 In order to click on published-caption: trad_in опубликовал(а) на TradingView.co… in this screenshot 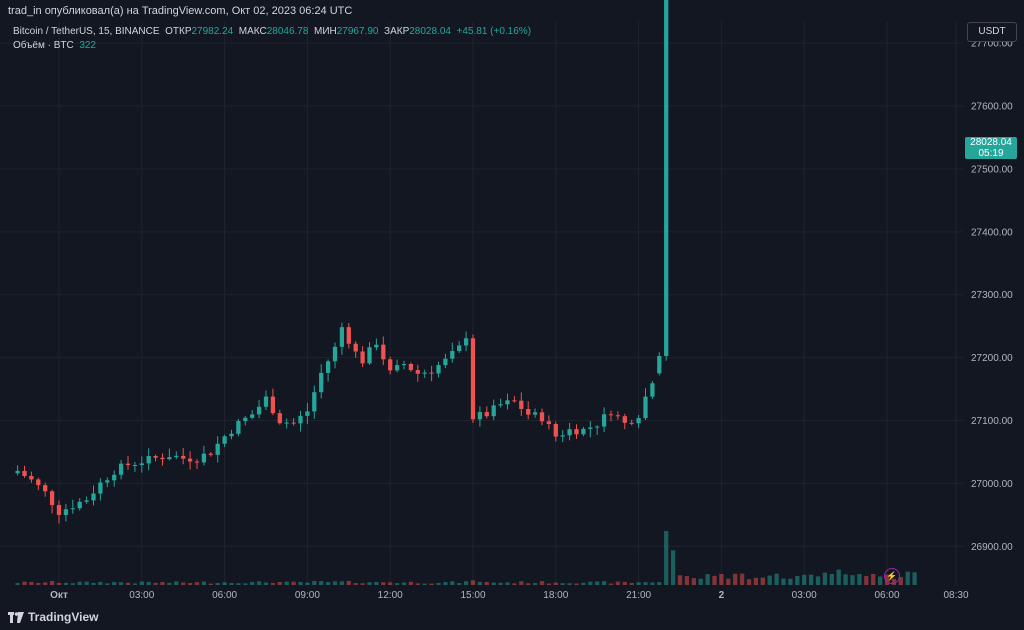, I will do `click(180, 11)`.